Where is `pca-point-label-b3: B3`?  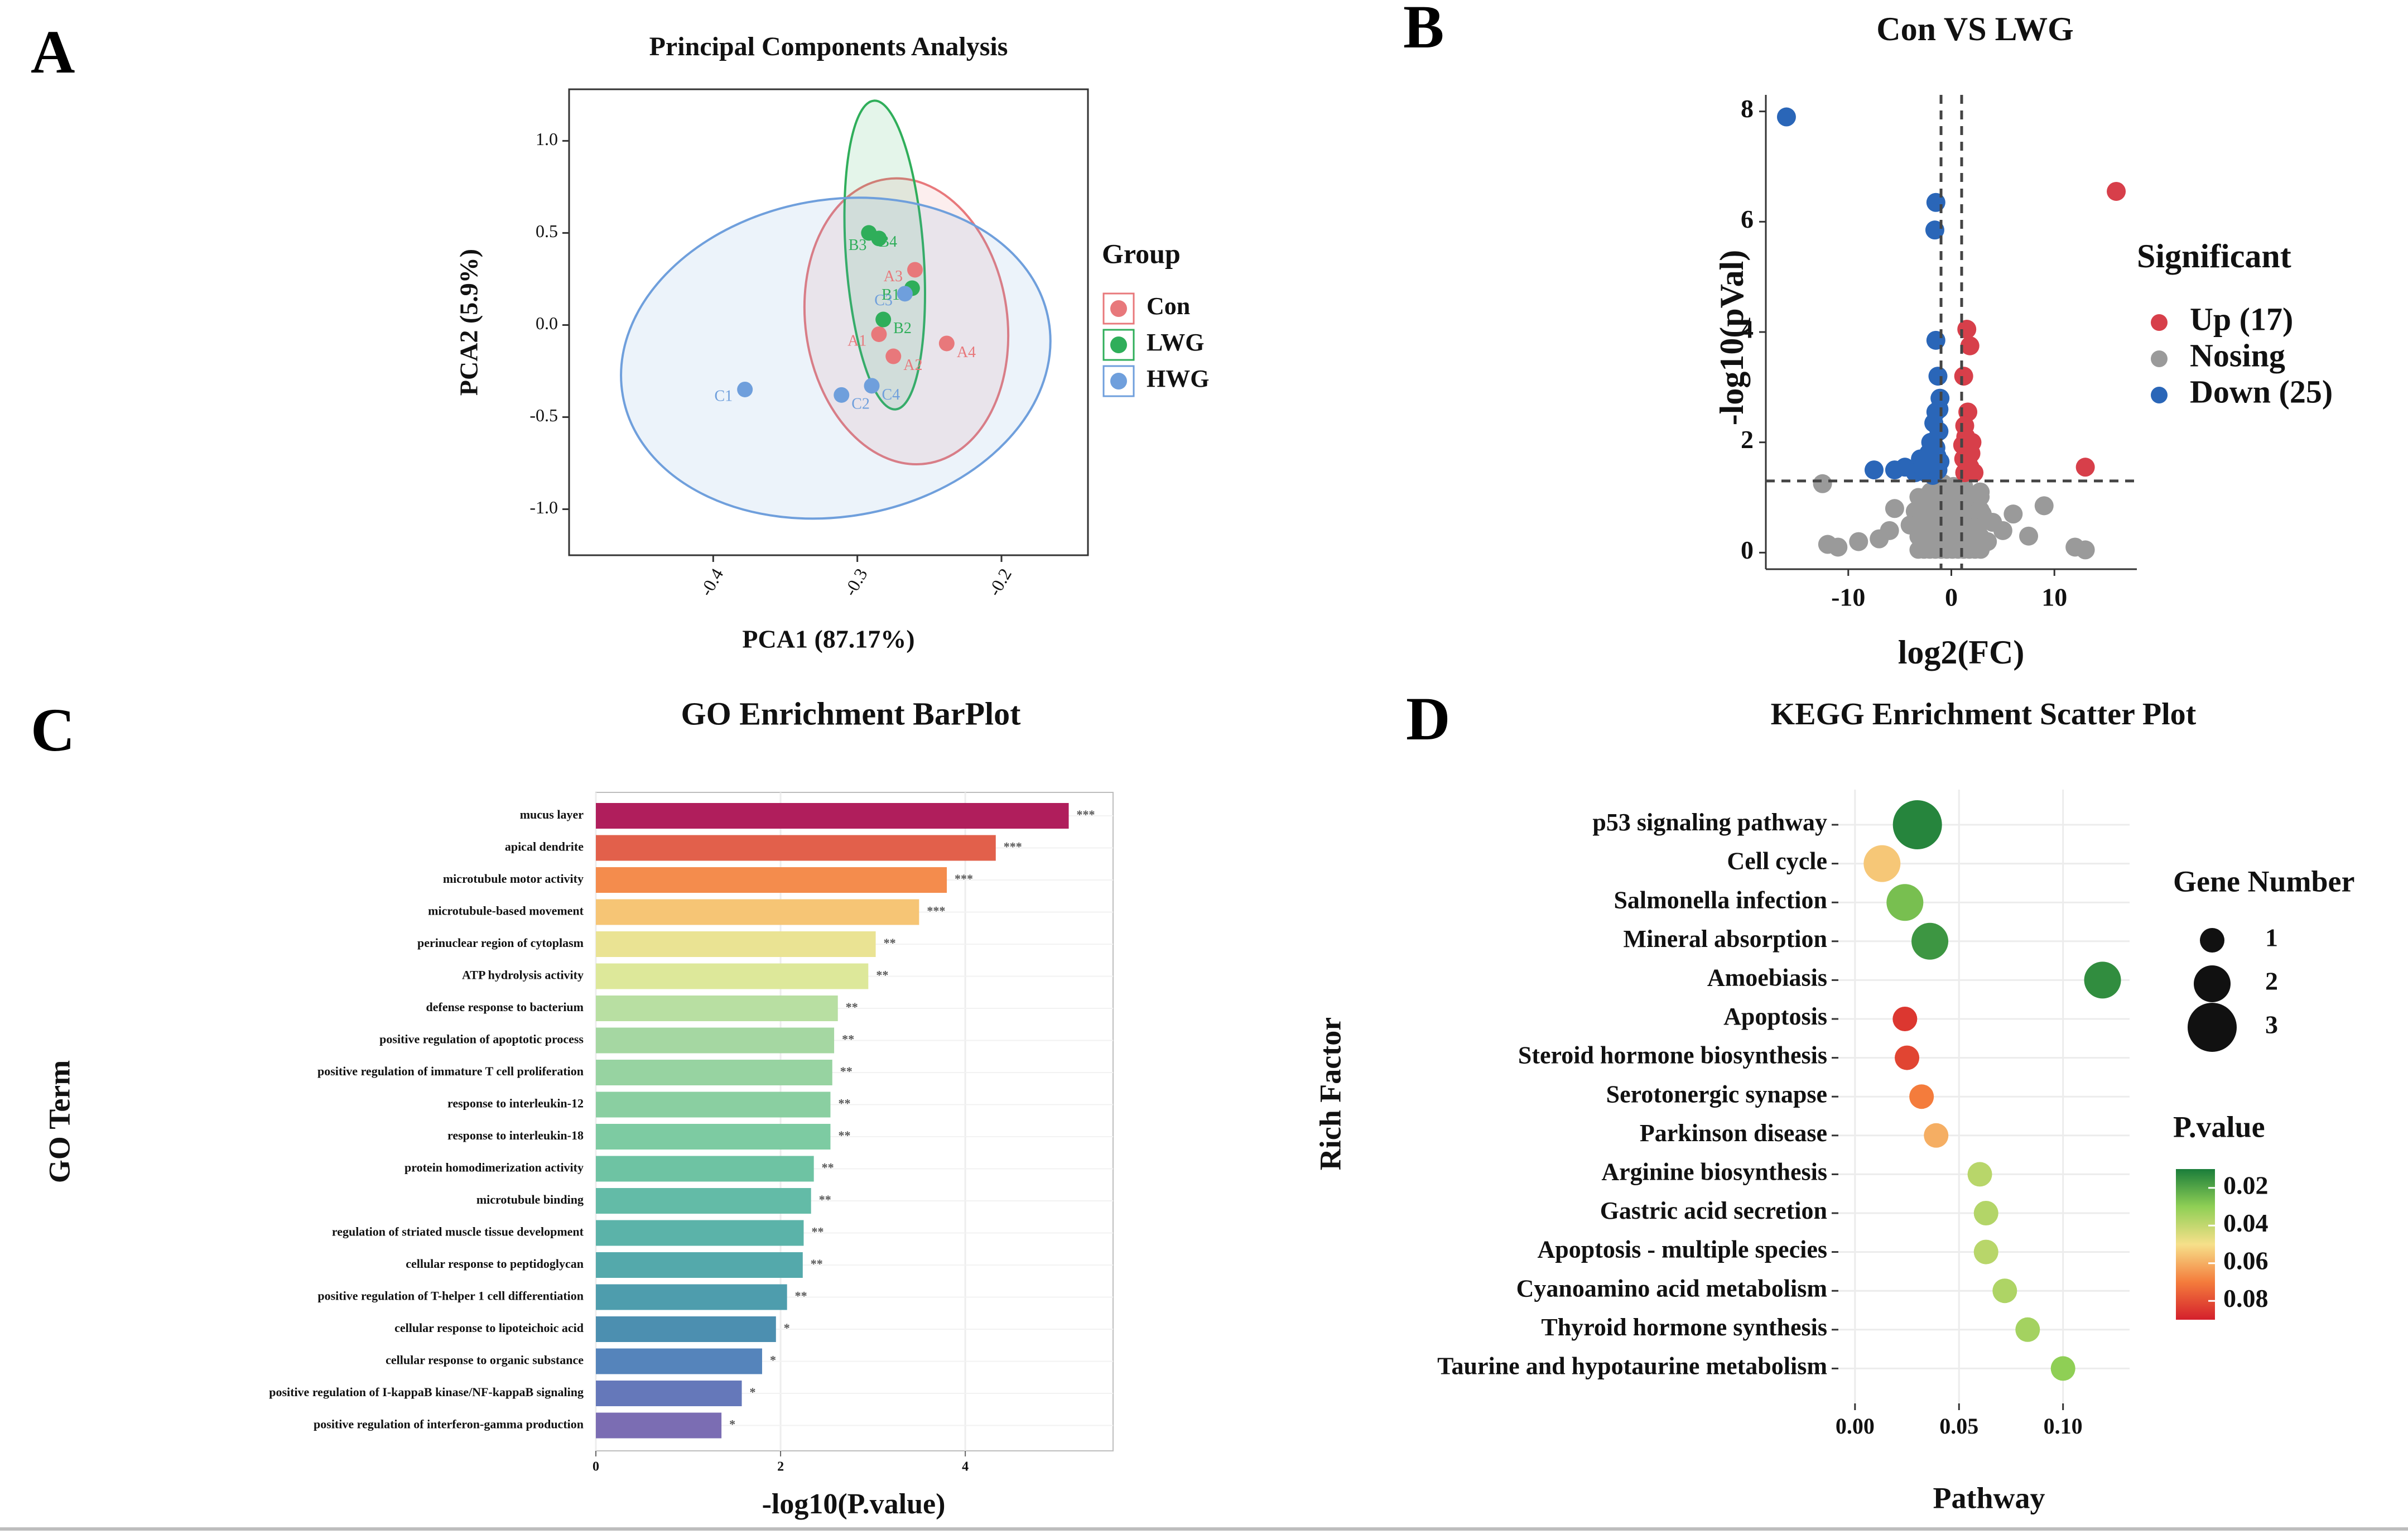 pca-point-label-b3: B3 is located at coordinates (858, 245).